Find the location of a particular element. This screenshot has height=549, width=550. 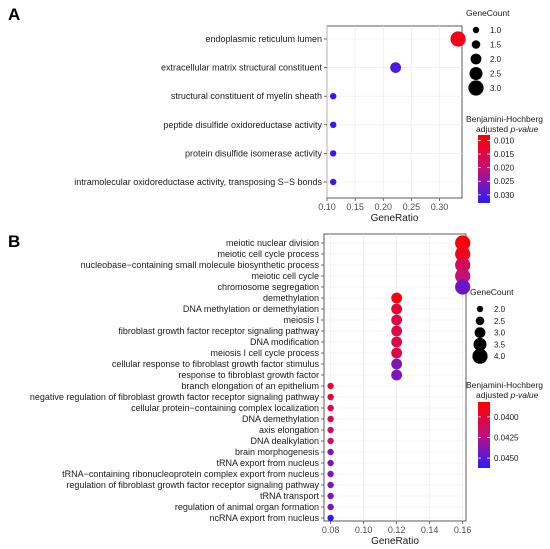

x-tick-label: 0.14 is located at coordinates (430, 530).